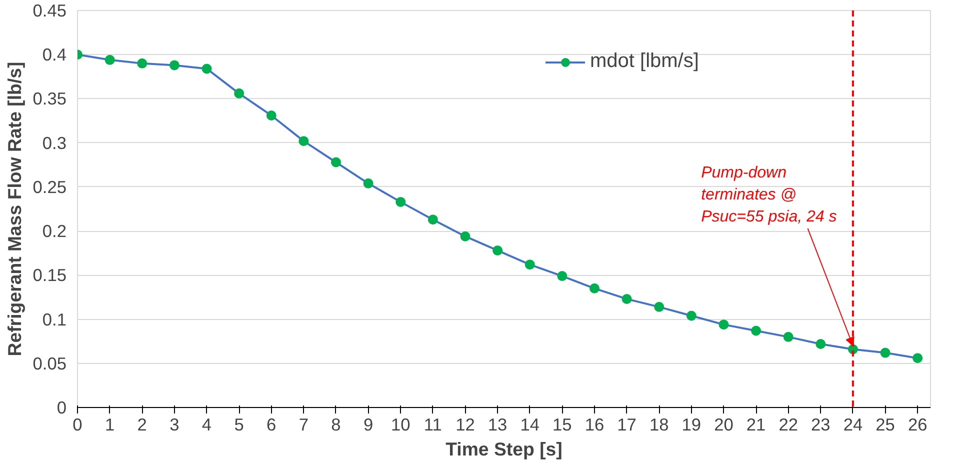  What do you see at coordinates (239, 424) in the screenshot?
I see `x-tick-label: 5` at bounding box center [239, 424].